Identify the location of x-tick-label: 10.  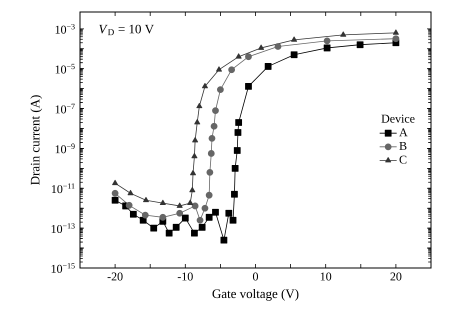
(326, 276).